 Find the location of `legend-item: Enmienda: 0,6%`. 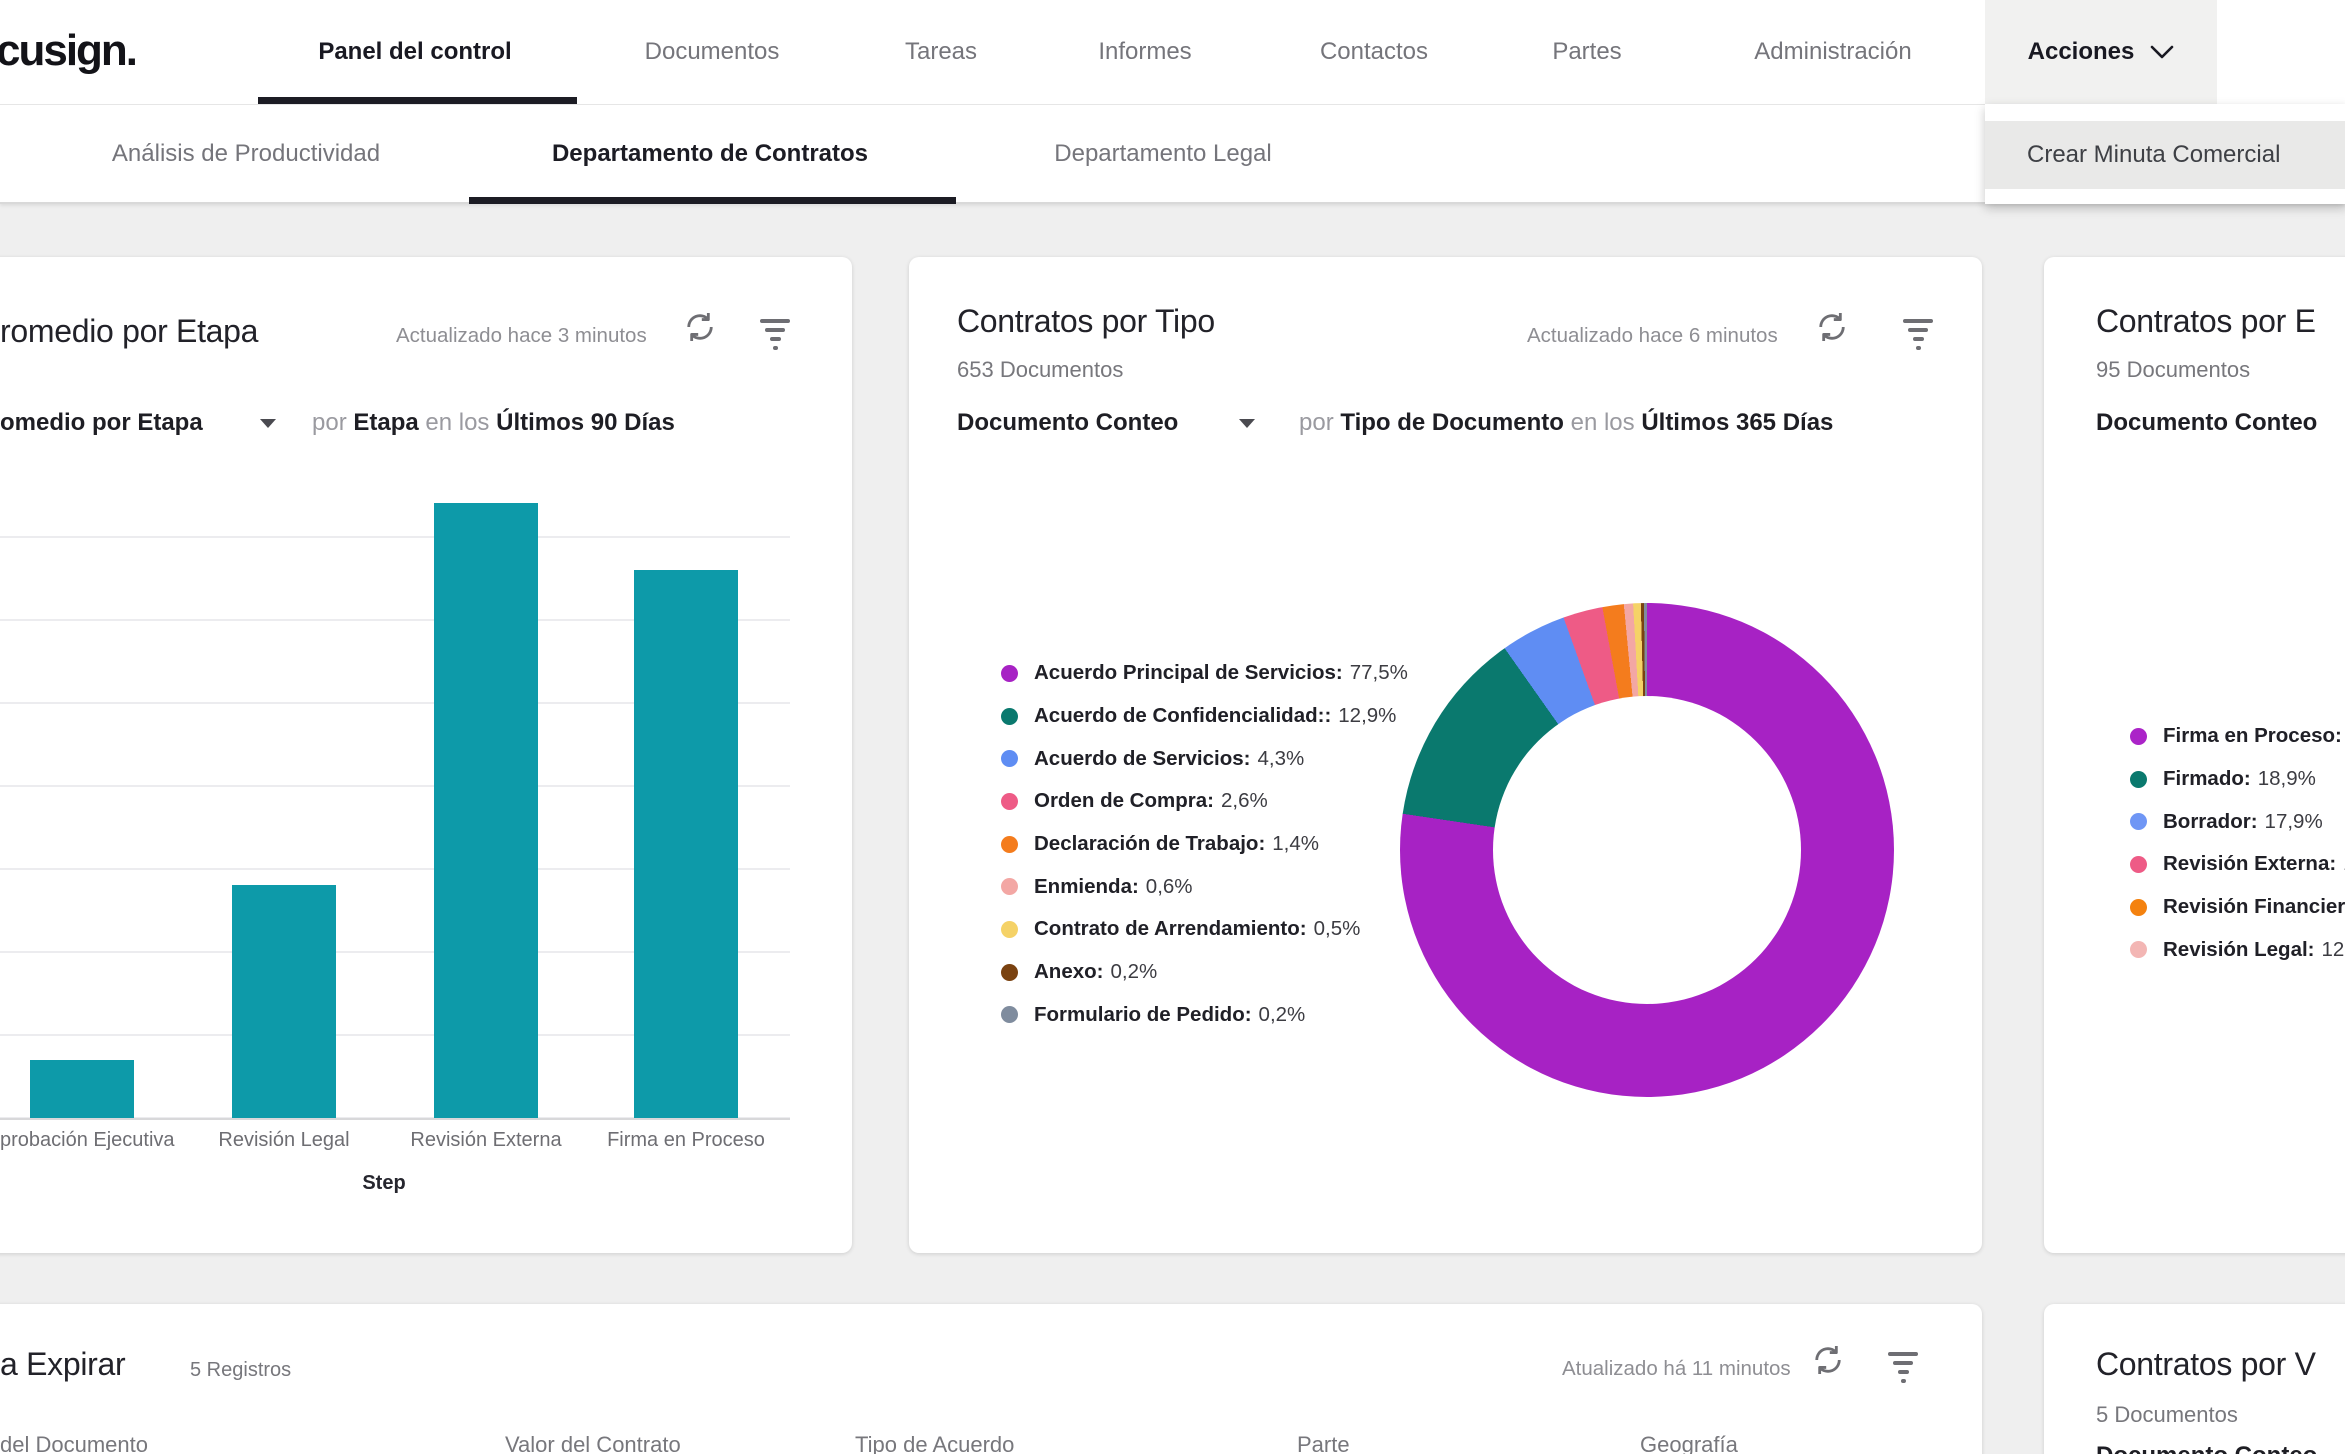

legend-item: Enmienda: 0,6% is located at coordinates (1204, 886).